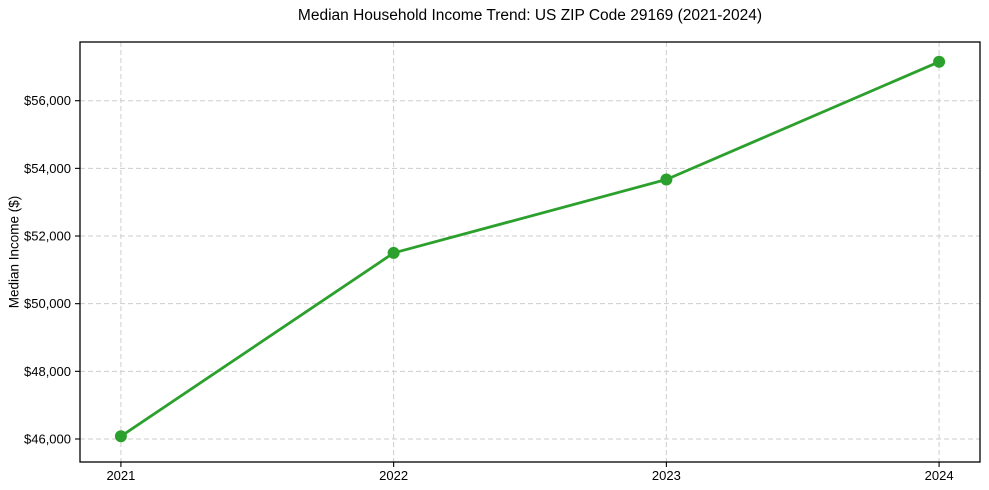 This screenshot has width=989, height=490. Describe the element at coordinates (47, 168) in the screenshot. I see `y-tick-label: $54,000` at that location.